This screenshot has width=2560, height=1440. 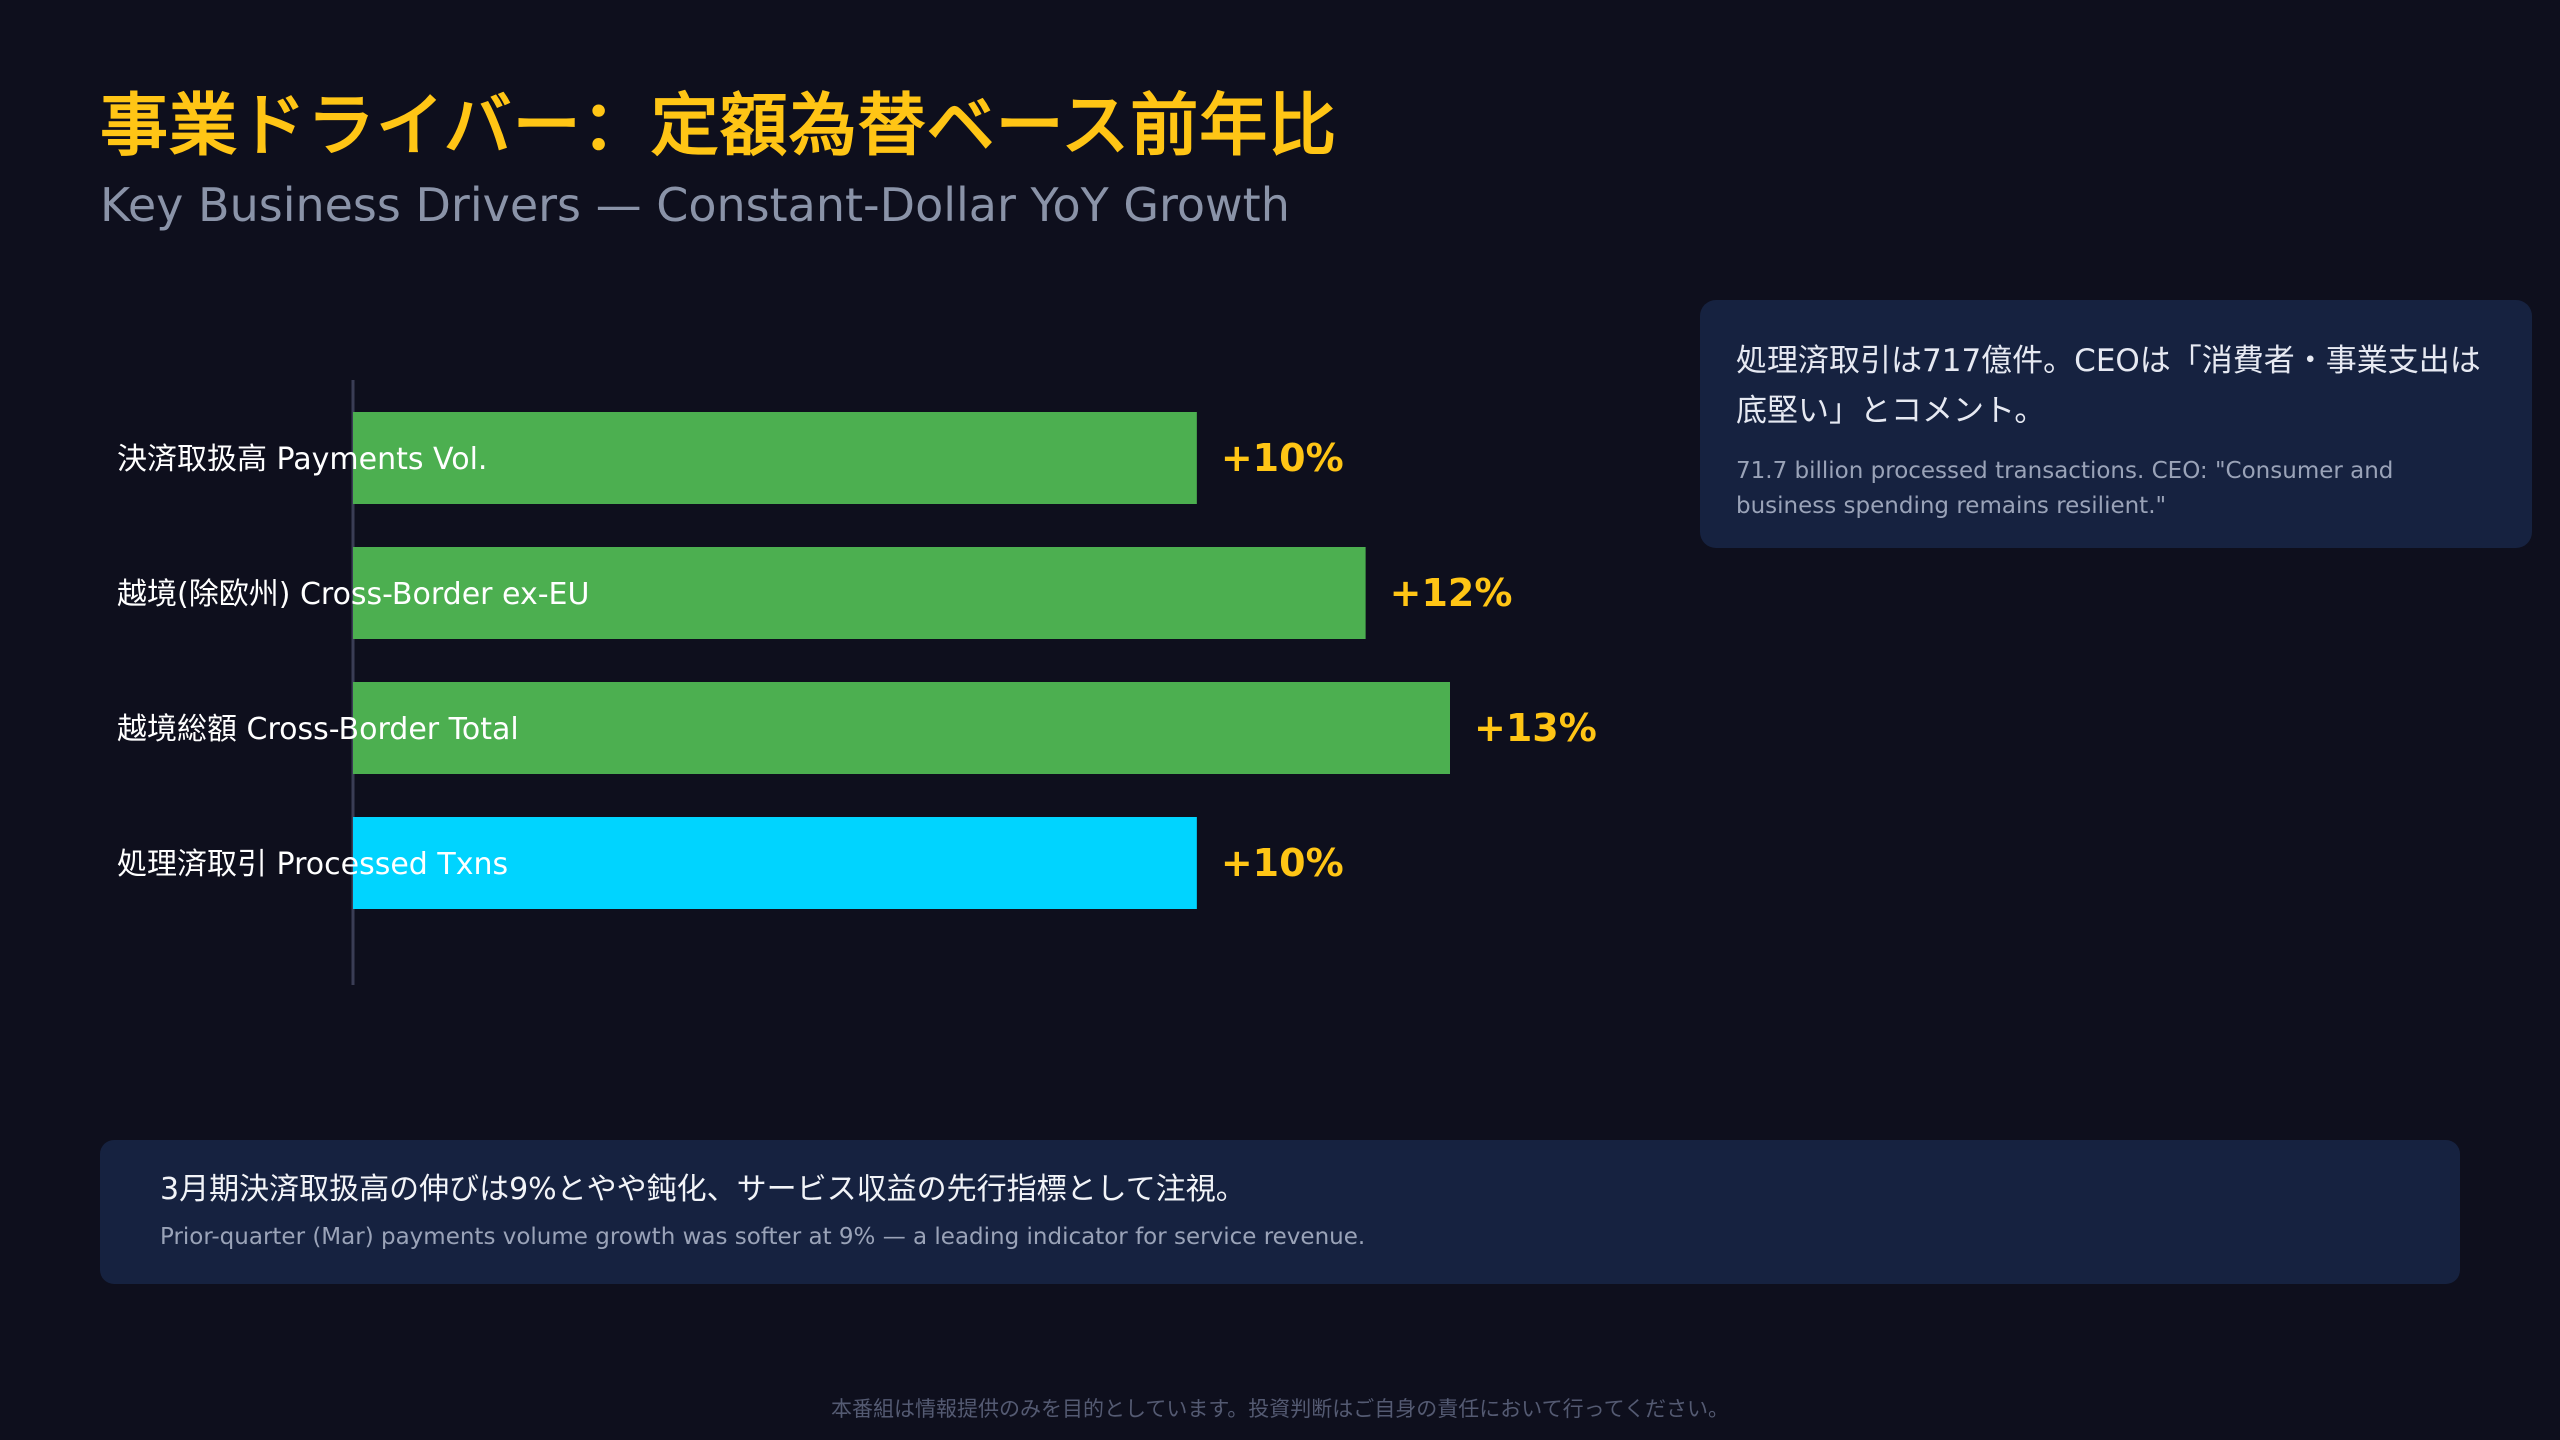 I want to click on category-label: 決済取扱高 Payments Vol., so click(x=302, y=459).